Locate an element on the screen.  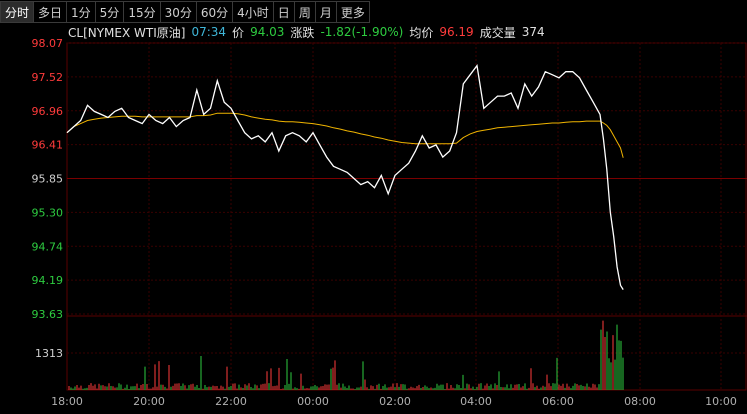
tab-0: 分时 is located at coordinates (17, 12).